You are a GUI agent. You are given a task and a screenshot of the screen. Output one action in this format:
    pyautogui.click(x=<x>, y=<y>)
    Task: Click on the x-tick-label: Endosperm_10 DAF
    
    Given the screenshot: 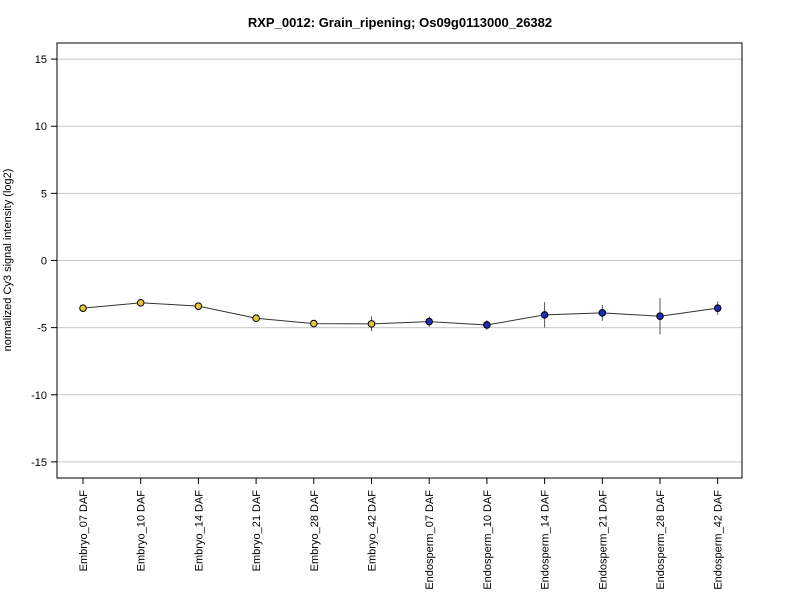 What is the action you would take?
    pyautogui.click(x=488, y=540)
    